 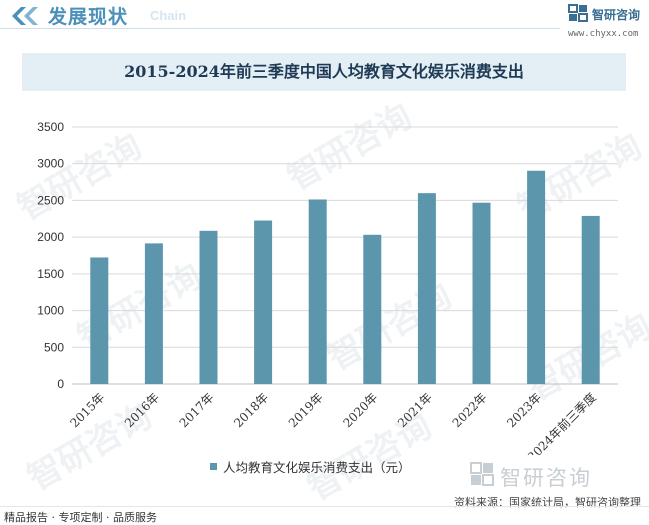 What do you see at coordinates (87, 410) in the screenshot?
I see `x-tick-label: 2015年` at bounding box center [87, 410].